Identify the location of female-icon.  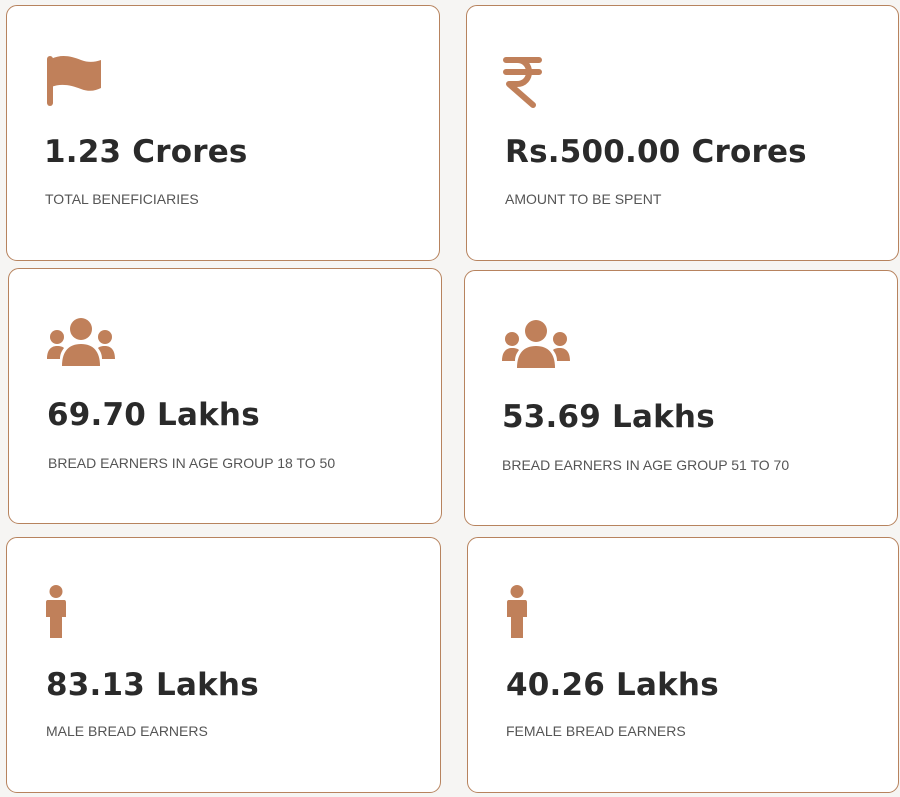
(517, 611).